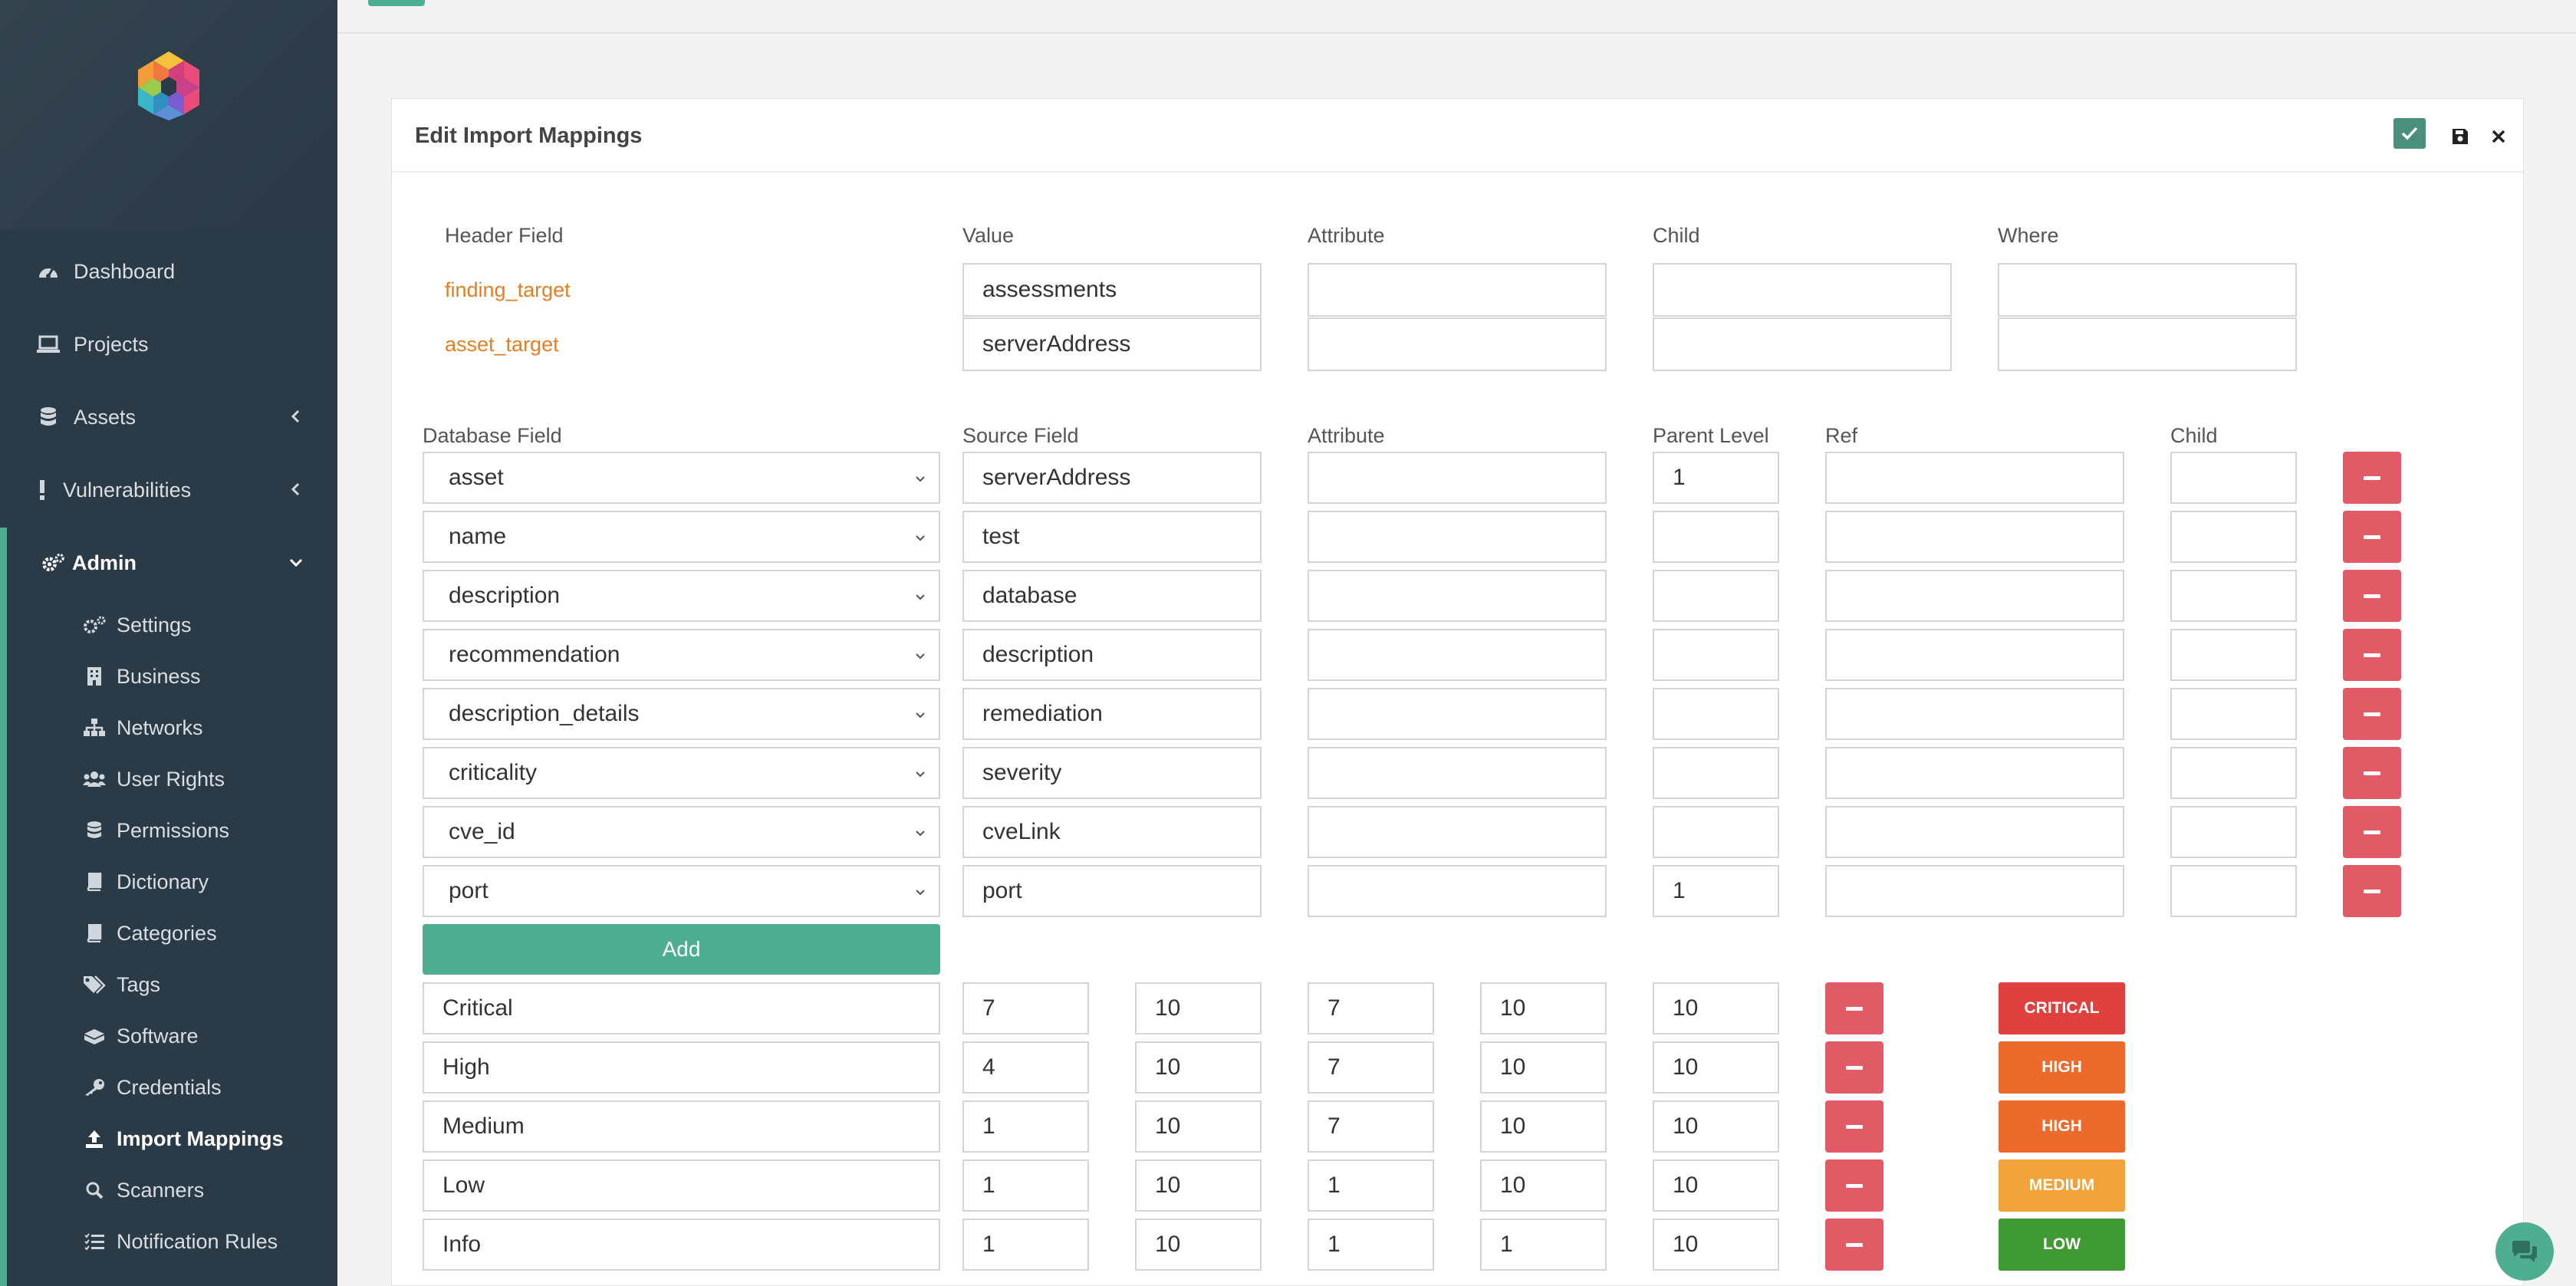 The width and height of the screenshot is (2576, 1286). Describe the element at coordinates (168, 625) in the screenshot. I see `sidebar-item-settings: Settings` at that location.